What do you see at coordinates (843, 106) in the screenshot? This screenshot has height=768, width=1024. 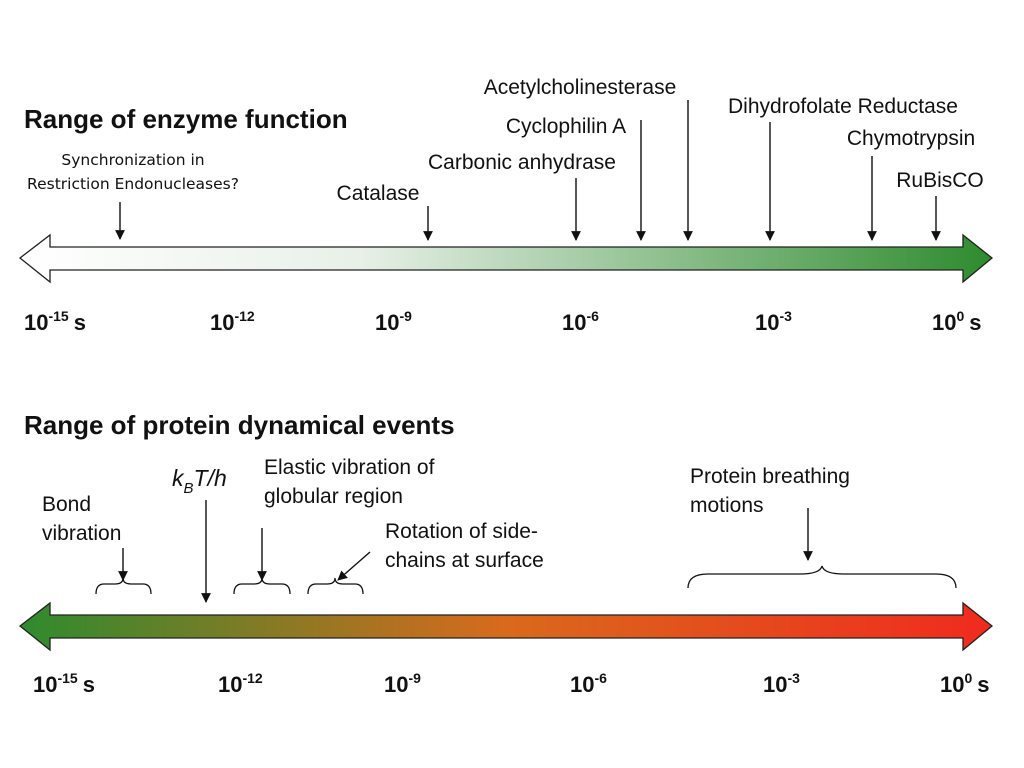 I see `marker-label-line: Dihydrofolate Reductase` at bounding box center [843, 106].